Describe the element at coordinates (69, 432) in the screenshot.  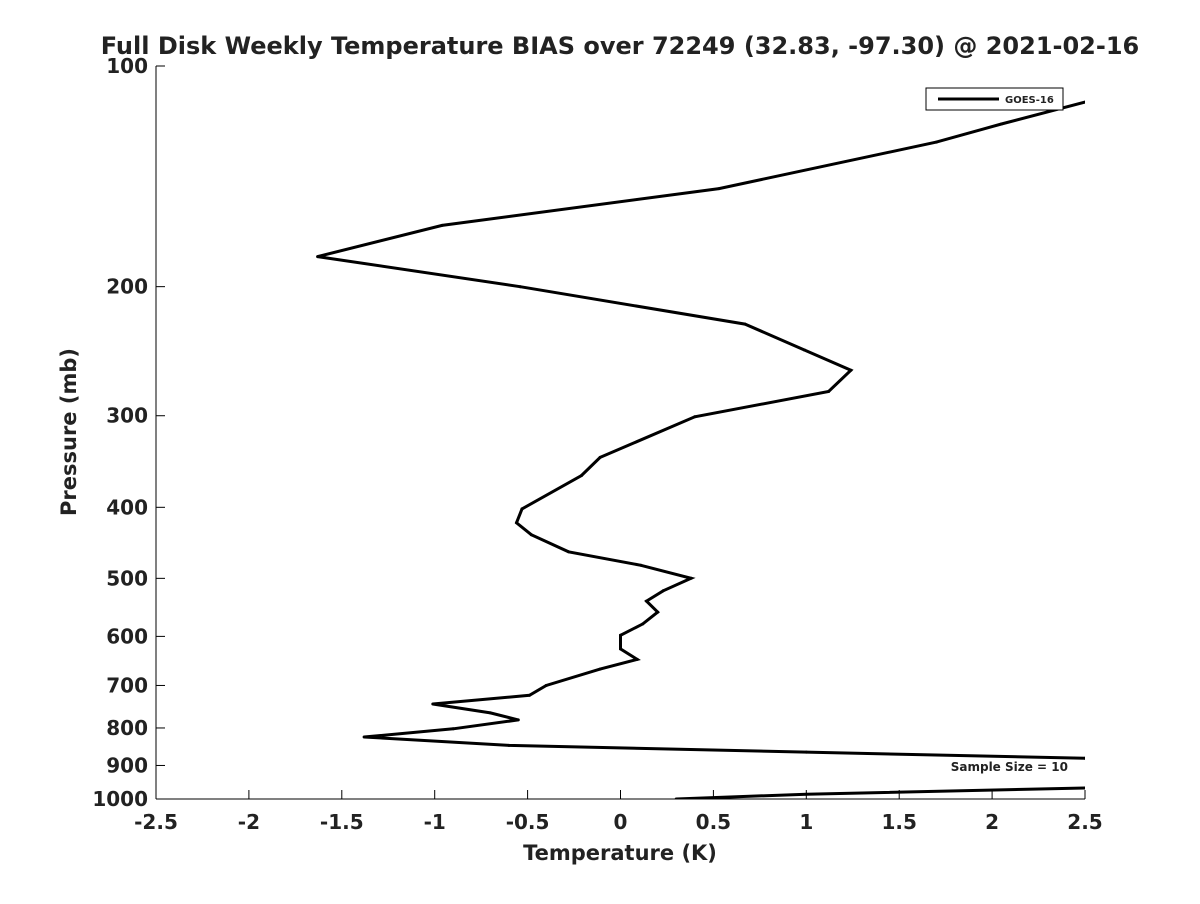
I see `y-axis-label: Pressure (mb)` at that location.